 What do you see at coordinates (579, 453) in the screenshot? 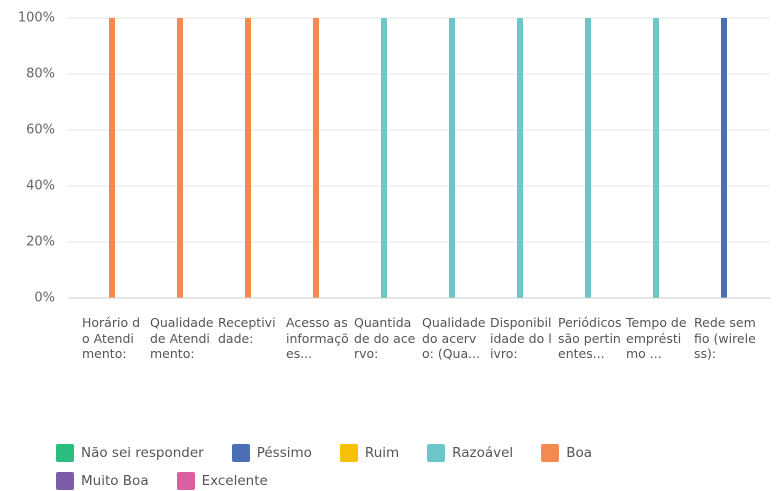
I see `legend-label: Boa` at bounding box center [579, 453].